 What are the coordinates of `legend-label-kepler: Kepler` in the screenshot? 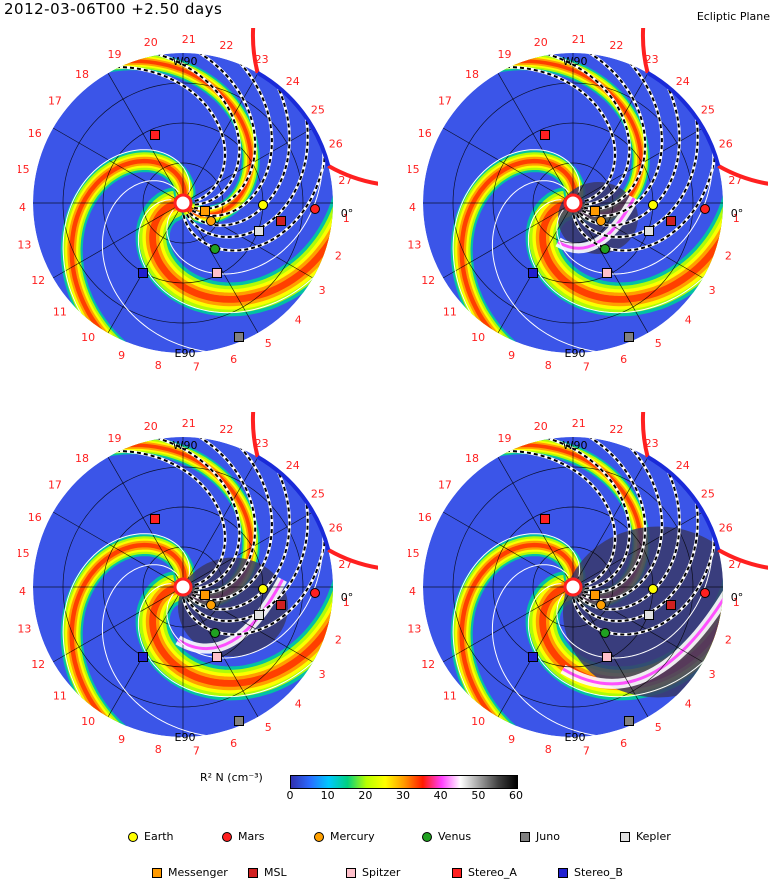 It's located at (653, 836).